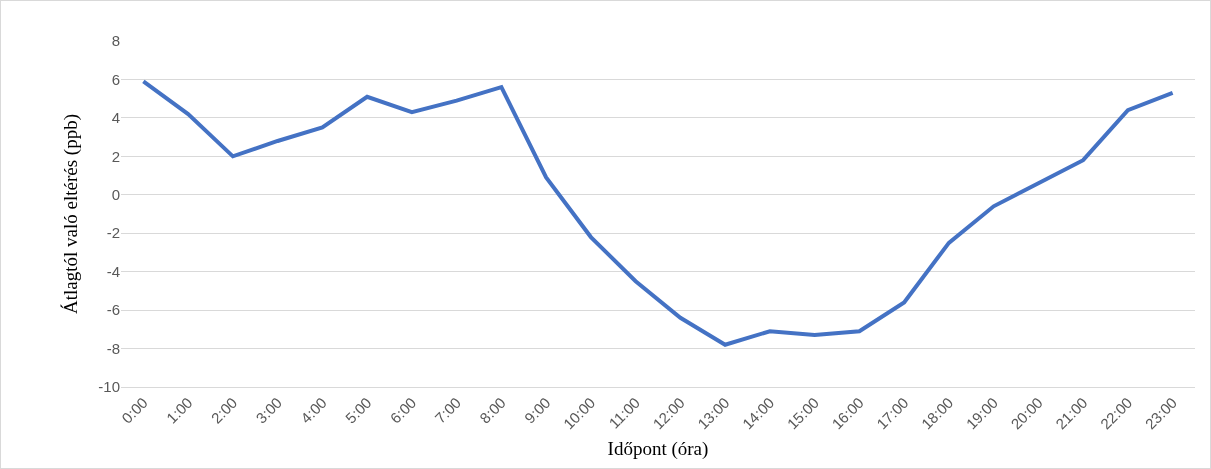  What do you see at coordinates (71, 214) in the screenshot?
I see `y-axis-title: Átlagtól való eltérés (ppb)` at bounding box center [71, 214].